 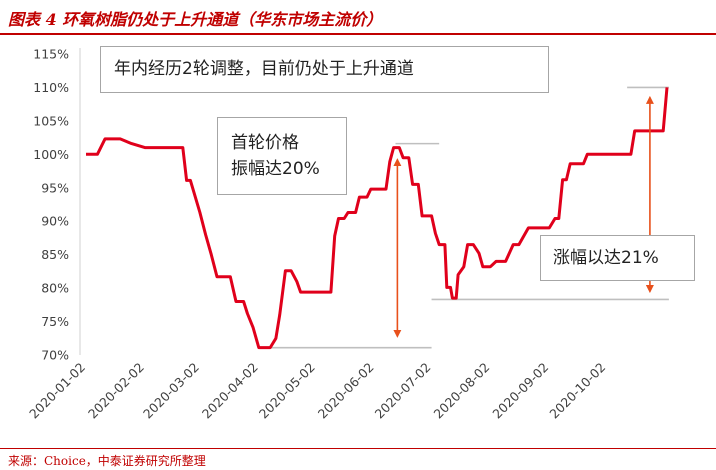 What do you see at coordinates (462, 391) in the screenshot?
I see `x-tick-label: 2020-08-02` at bounding box center [462, 391].